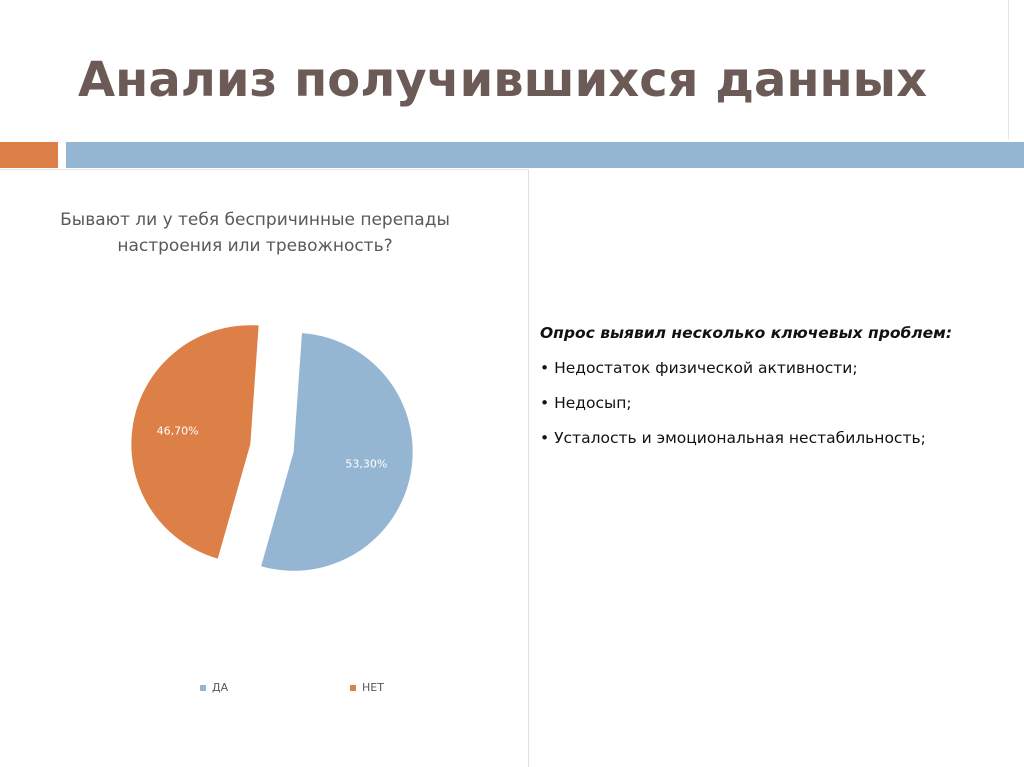  I want to click on pie-slice-net, so click(195, 442).